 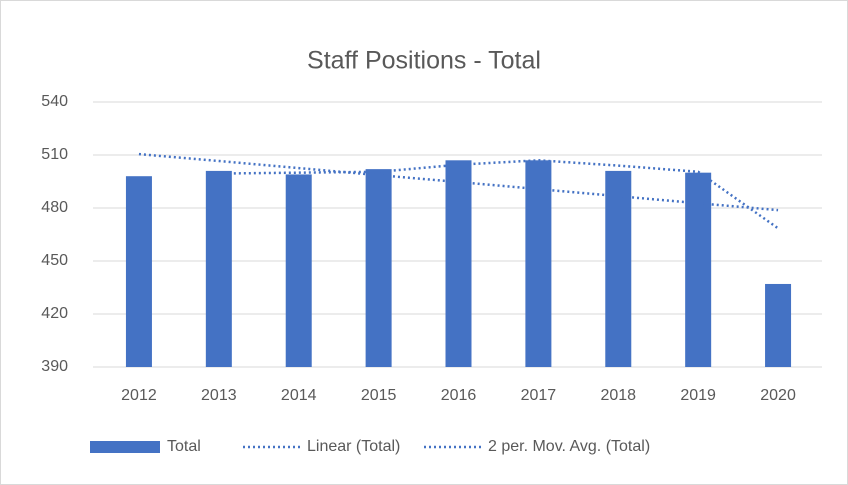 What do you see at coordinates (54, 313) in the screenshot?
I see `y-tick-label: 420` at bounding box center [54, 313].